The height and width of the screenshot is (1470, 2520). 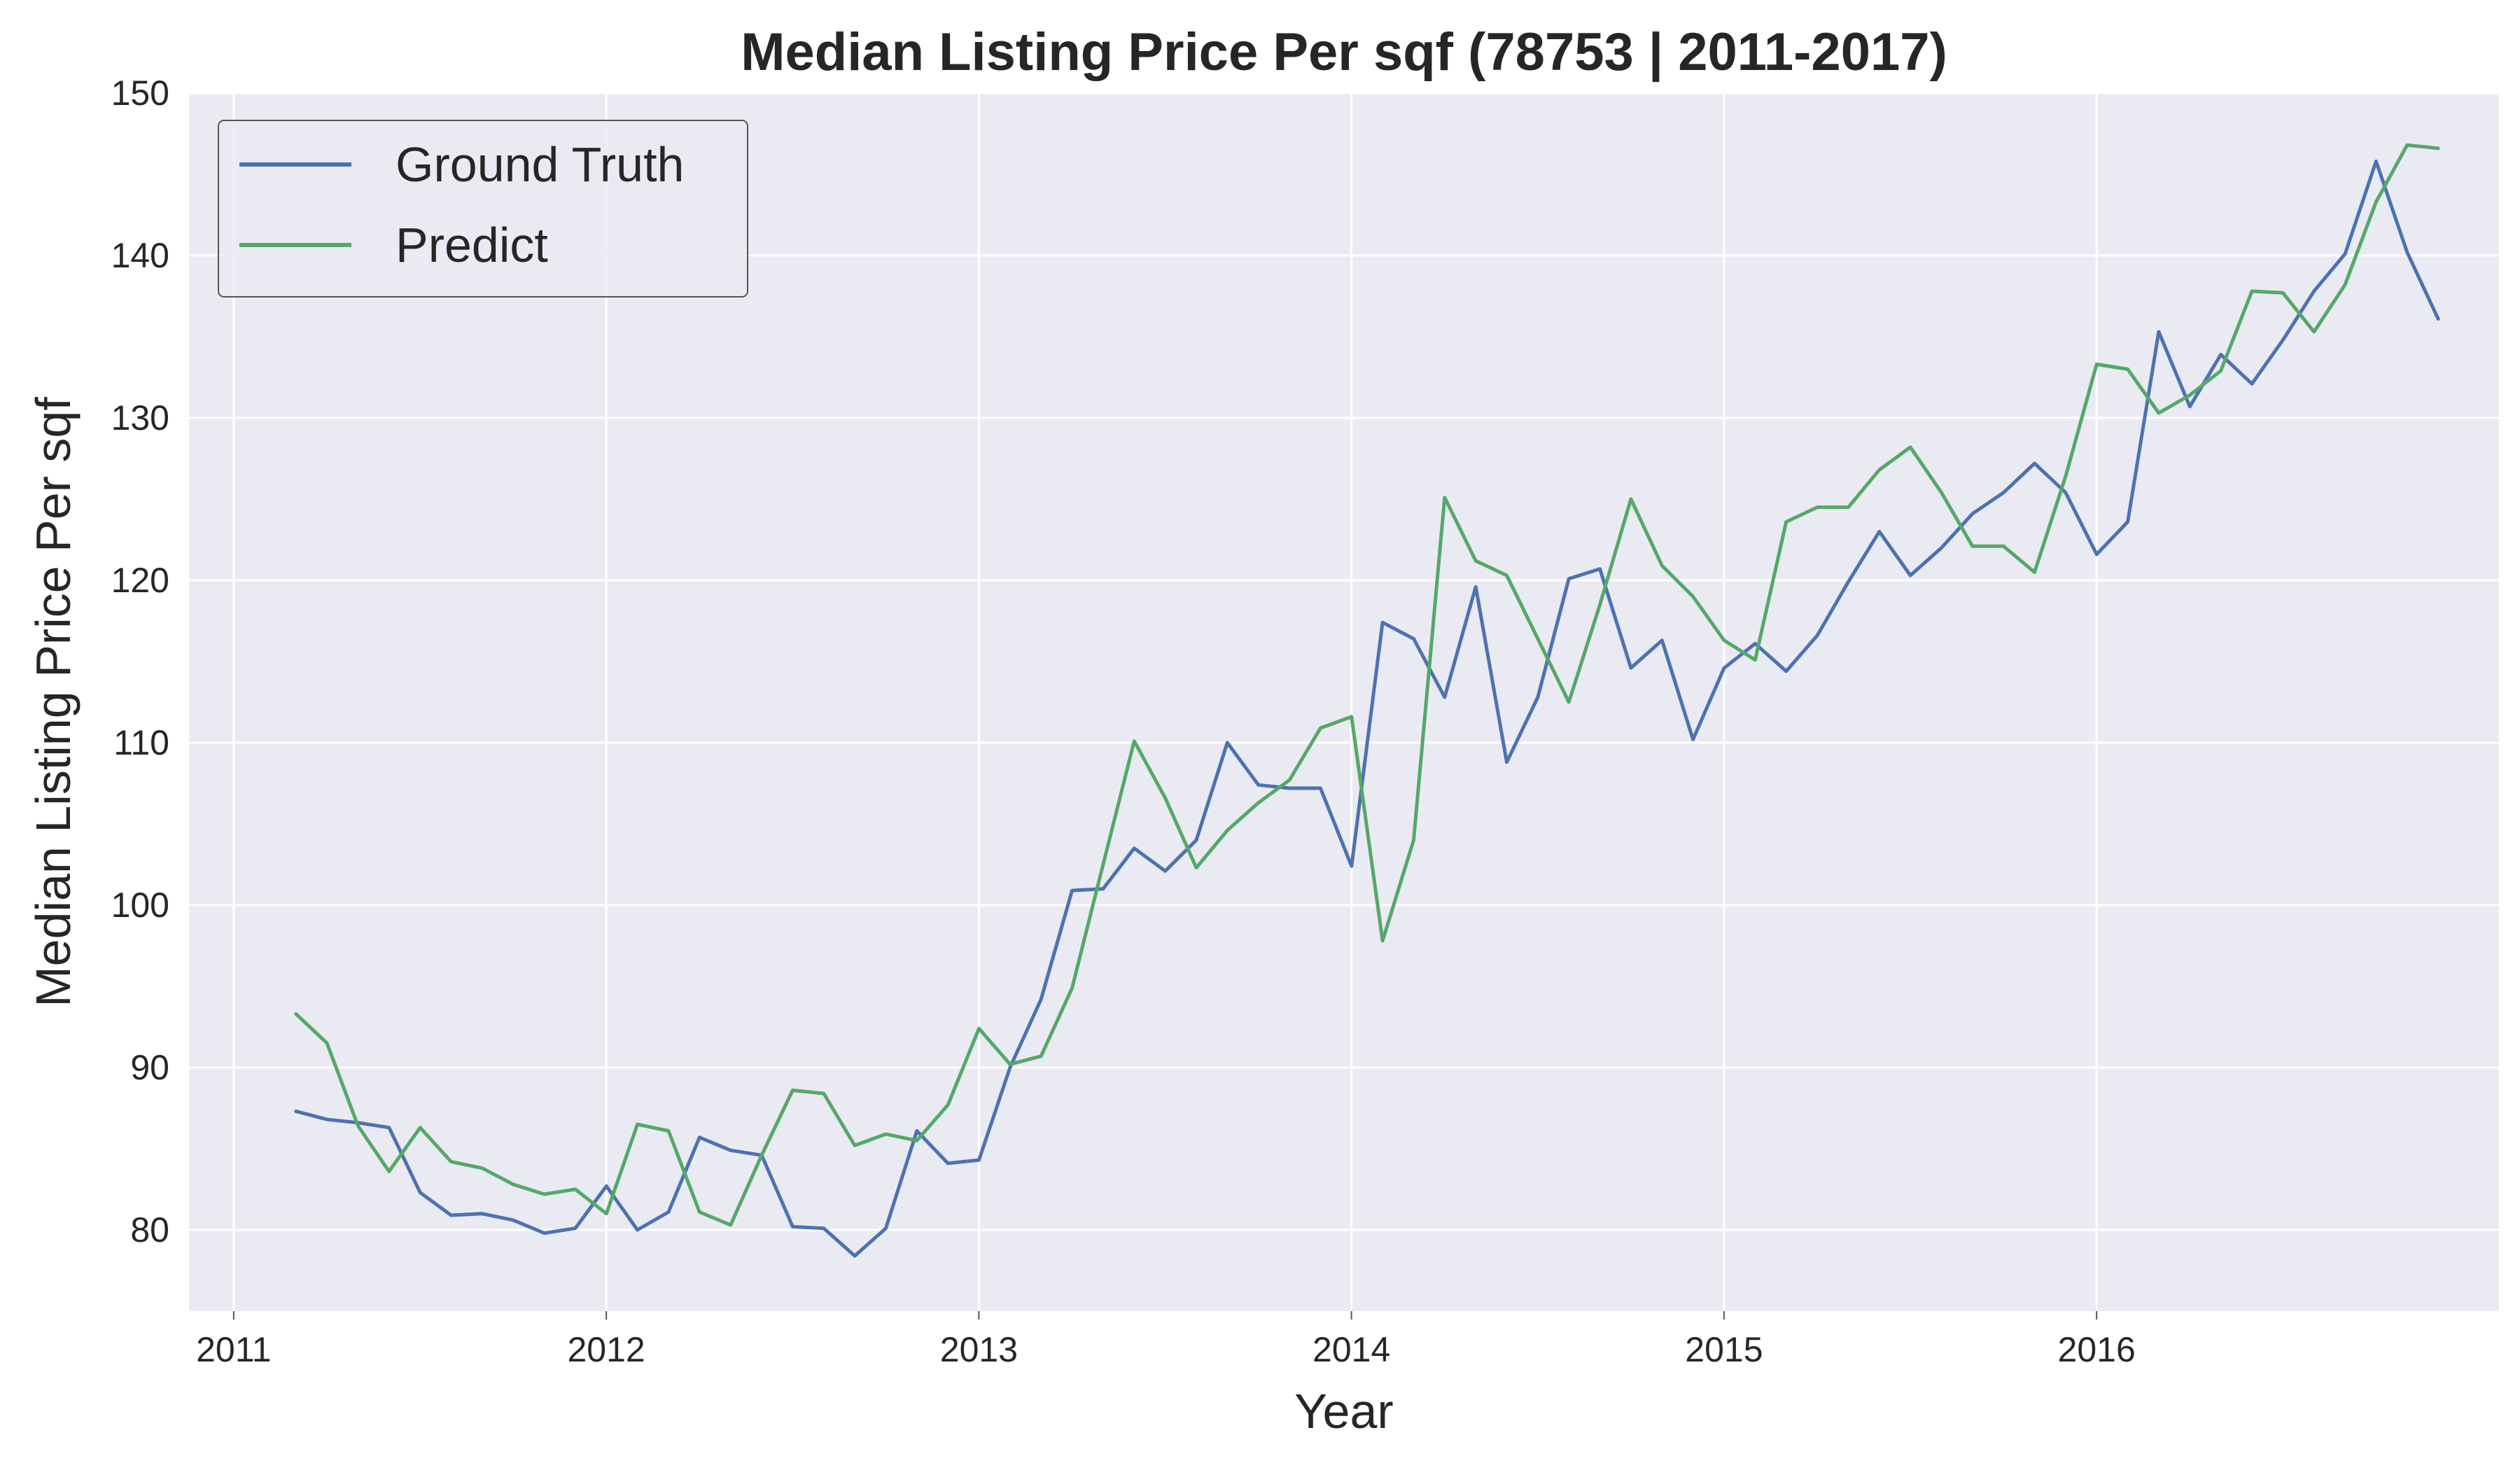 I want to click on x-tick-label: 2013, so click(x=979, y=1349).